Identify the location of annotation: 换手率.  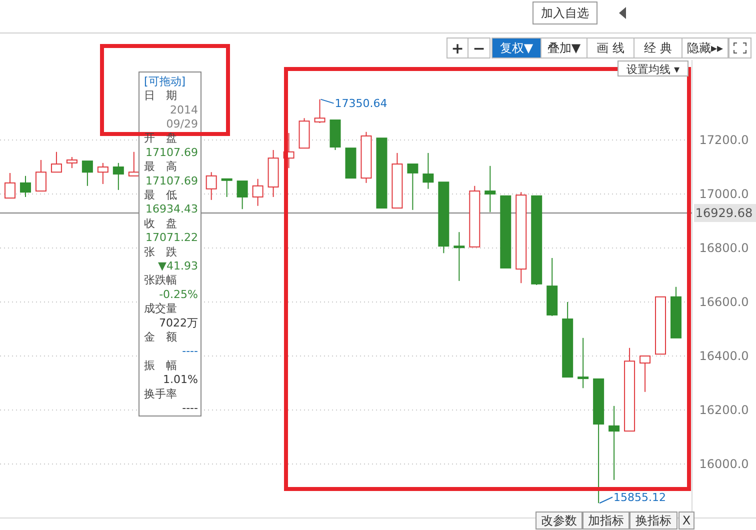
(160, 393).